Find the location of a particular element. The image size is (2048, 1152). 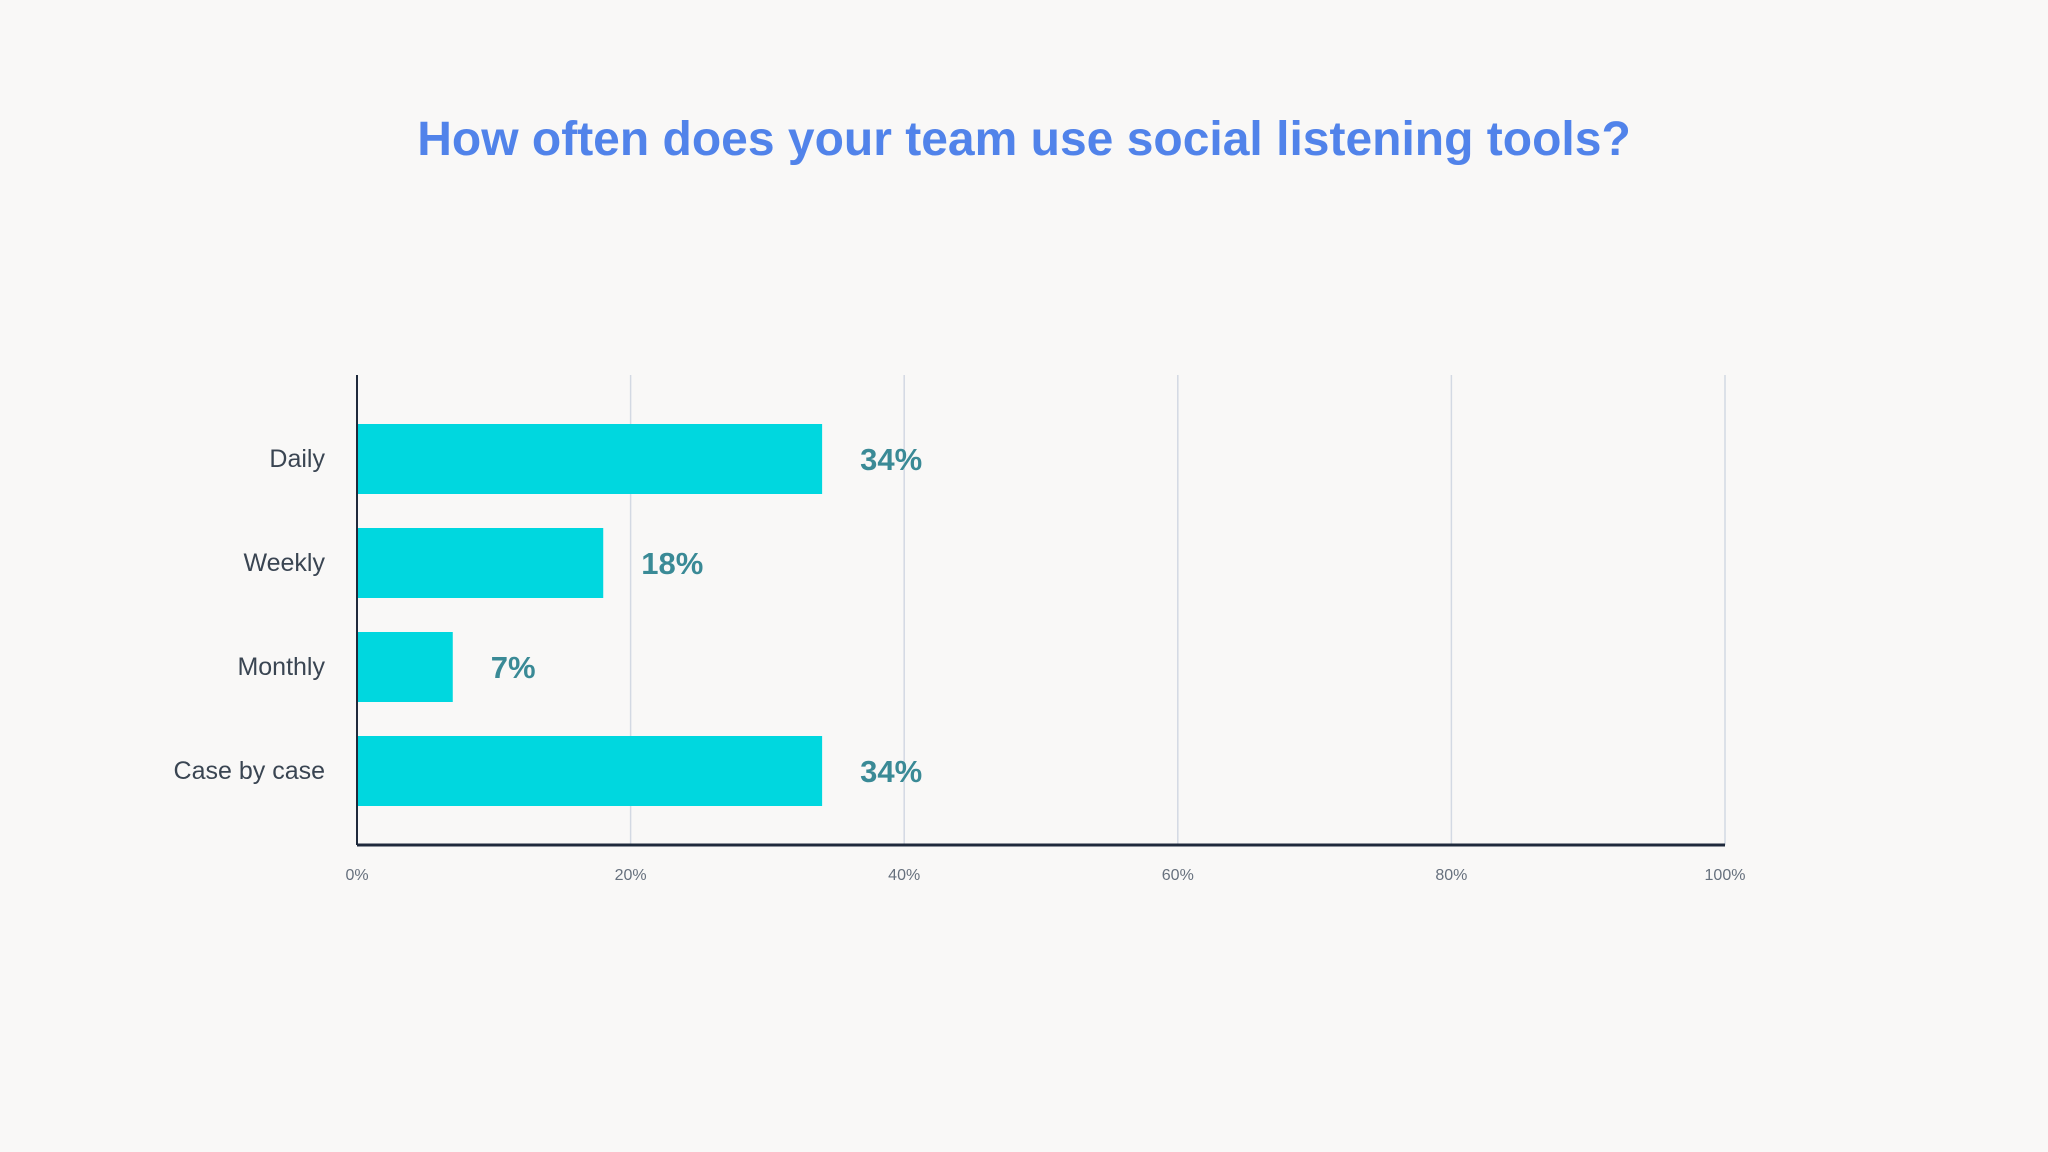

x-tick-label: 20% is located at coordinates (631, 875).